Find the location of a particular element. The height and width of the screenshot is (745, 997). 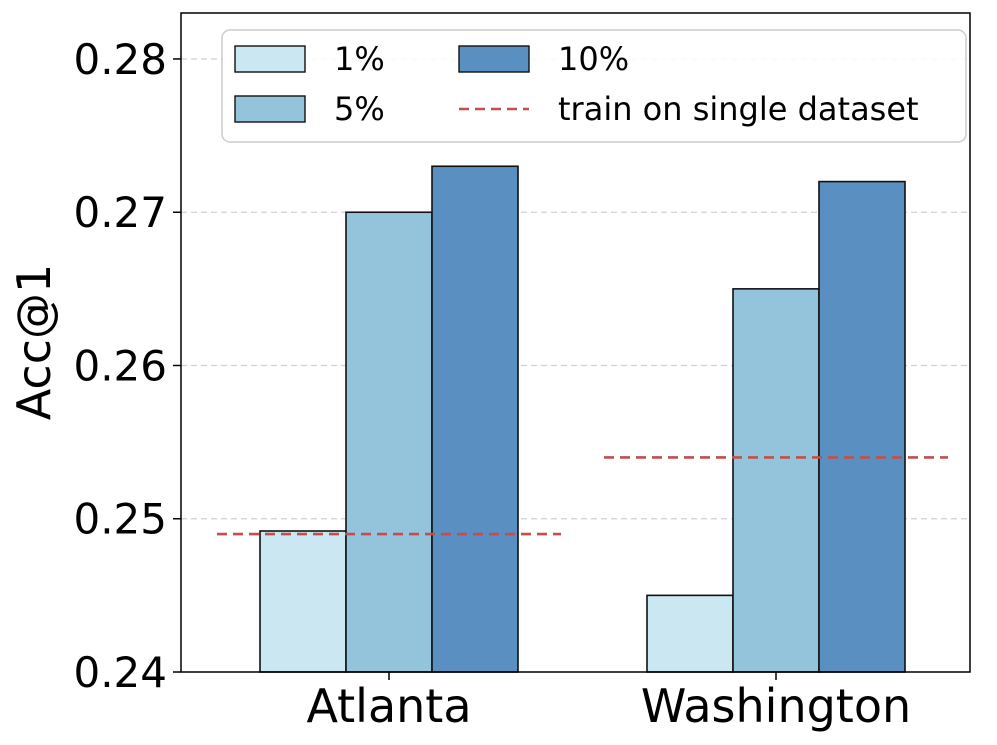

bar-washington-1pct is located at coordinates (690, 633).